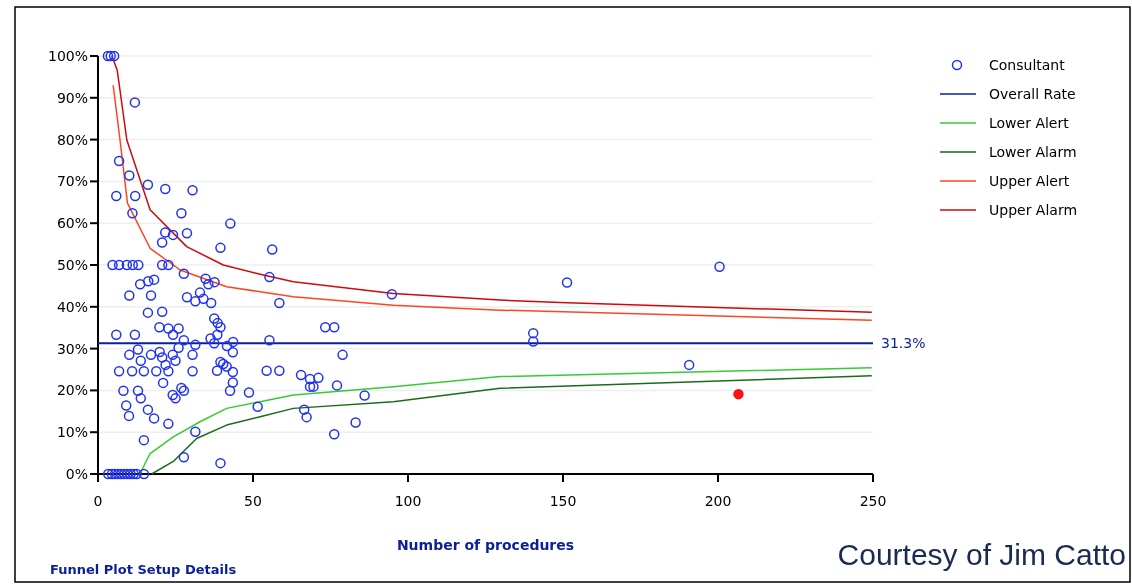  I want to click on legend-label: Lower Alarm, so click(1033, 151).